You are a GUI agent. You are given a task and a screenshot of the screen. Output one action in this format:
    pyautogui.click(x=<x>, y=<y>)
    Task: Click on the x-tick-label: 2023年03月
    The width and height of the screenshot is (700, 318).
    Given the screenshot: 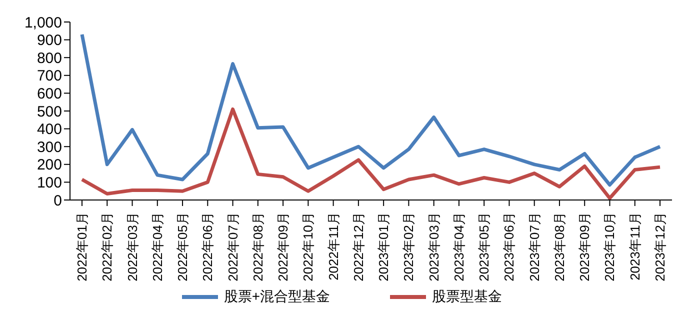 What is the action you would take?
    pyautogui.click(x=434, y=247)
    